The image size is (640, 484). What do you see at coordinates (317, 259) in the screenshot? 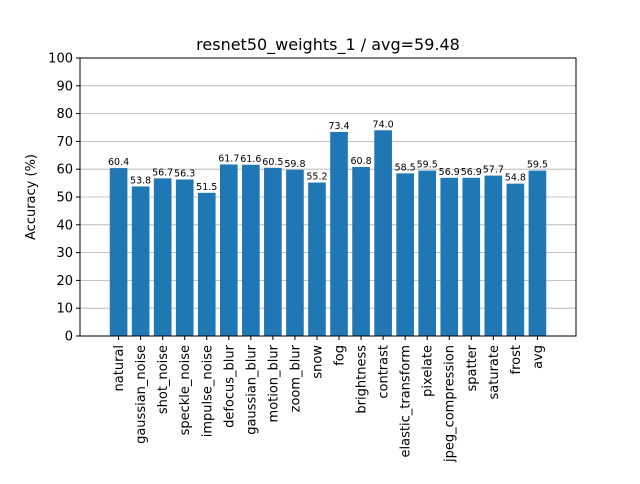
I see `bar-snow` at bounding box center [317, 259].